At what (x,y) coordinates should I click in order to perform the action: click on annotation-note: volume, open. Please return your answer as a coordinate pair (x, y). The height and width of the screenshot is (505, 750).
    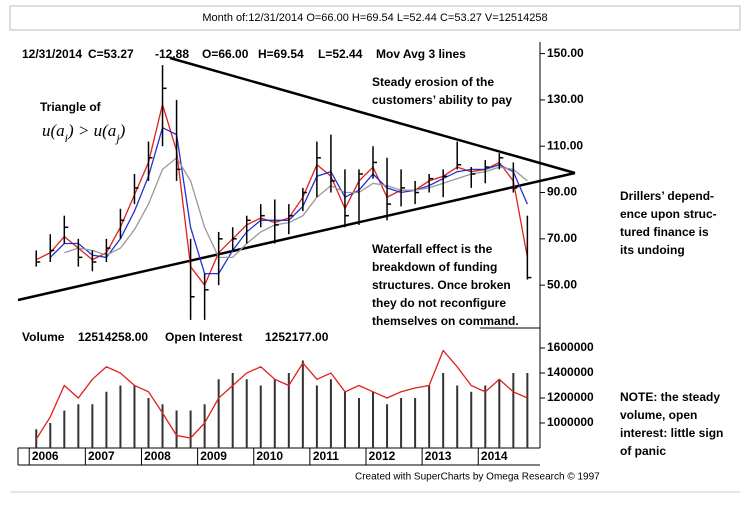
    Looking at the image, I should click on (658, 415).